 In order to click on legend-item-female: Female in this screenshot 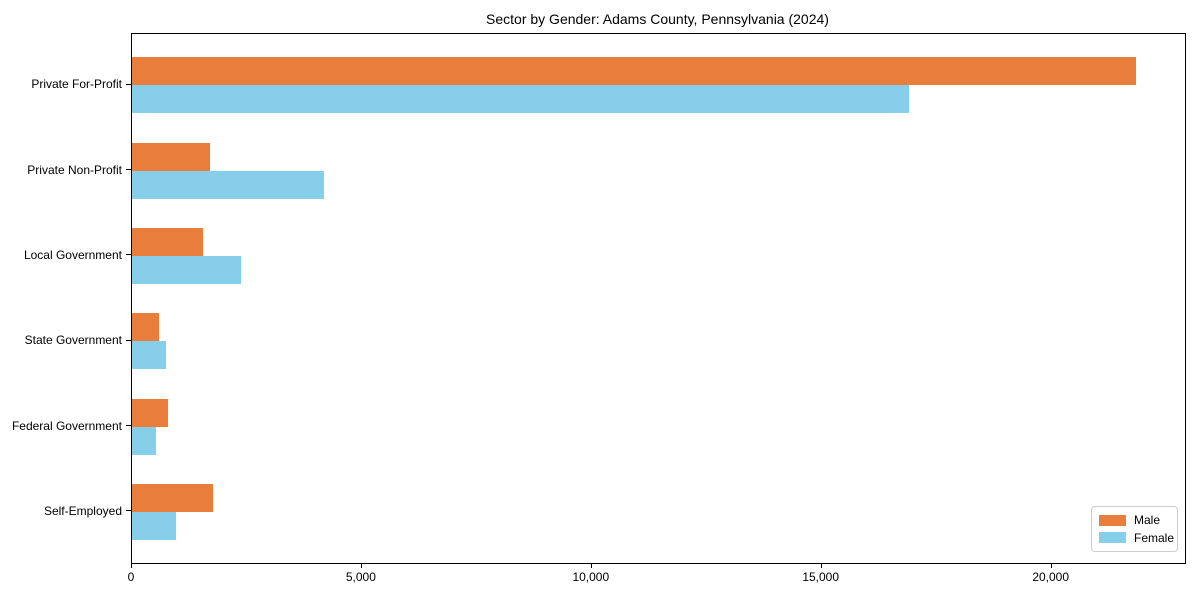, I will do `click(1136, 538)`.